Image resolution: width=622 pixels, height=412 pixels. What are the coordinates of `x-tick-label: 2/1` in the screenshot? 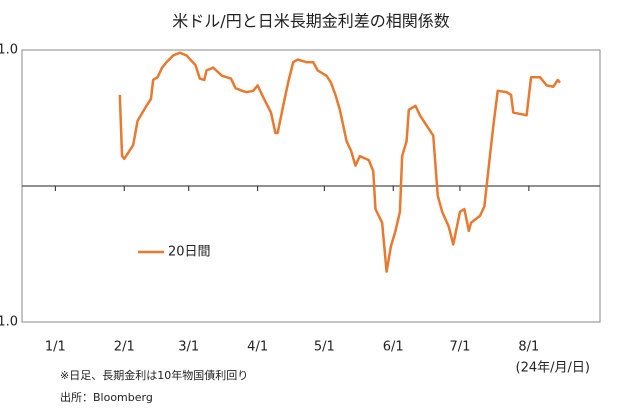 It's located at (124, 347).